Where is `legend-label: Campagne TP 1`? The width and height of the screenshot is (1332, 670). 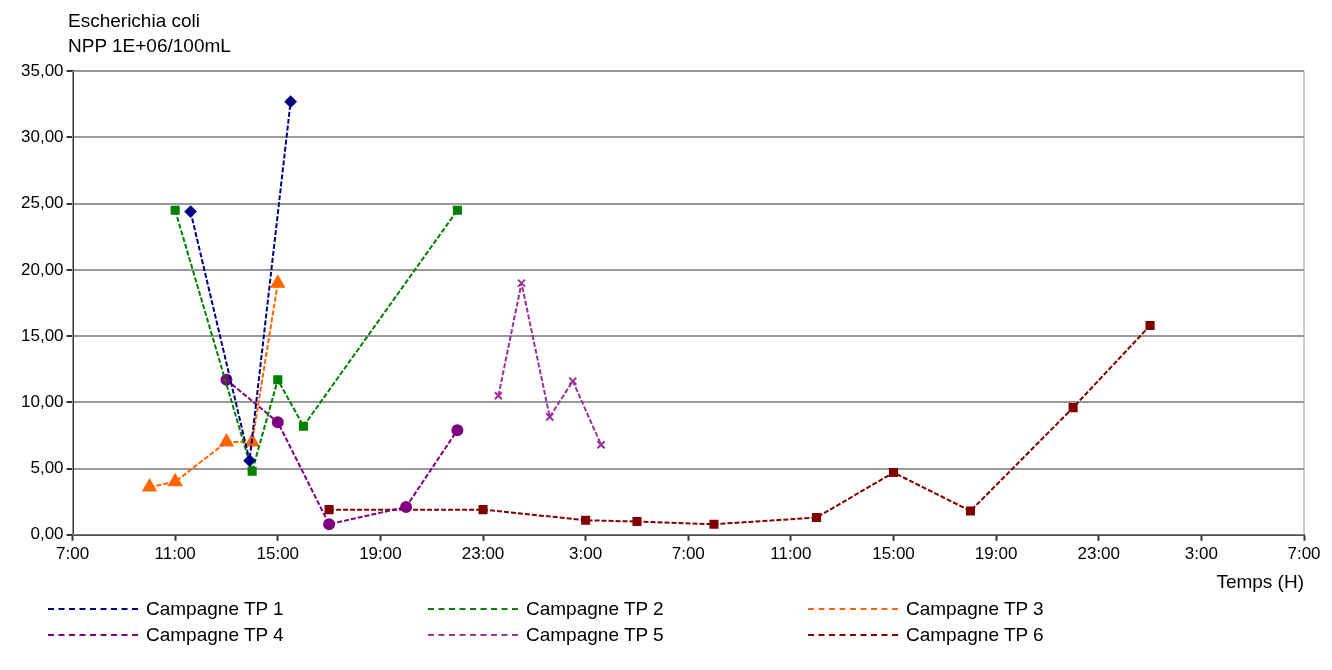 legend-label: Campagne TP 1 is located at coordinates (215, 609).